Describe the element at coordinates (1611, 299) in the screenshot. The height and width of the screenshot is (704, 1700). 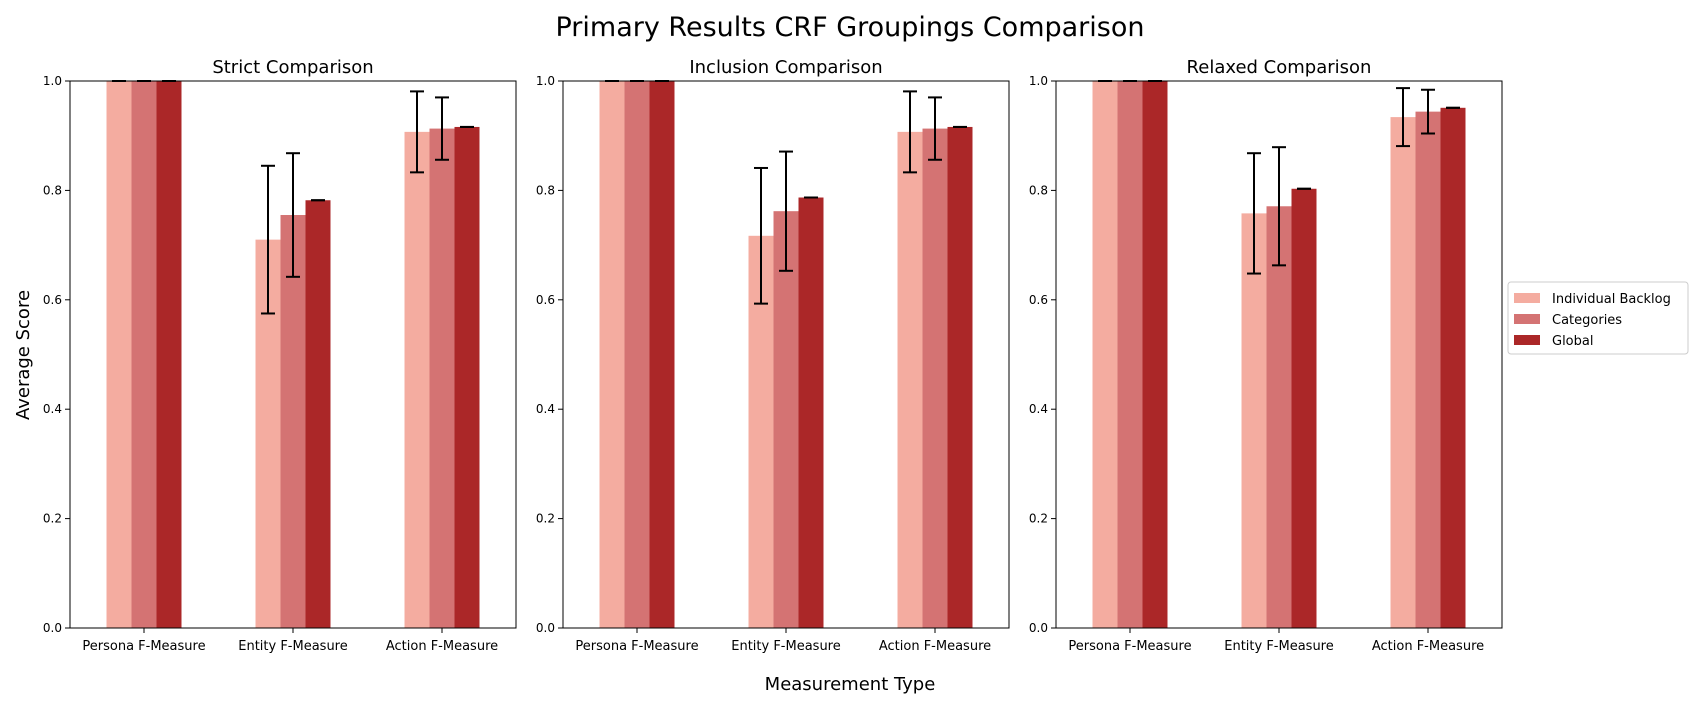
I see `legend-label-individual-backlog: Individual Backlog` at that location.